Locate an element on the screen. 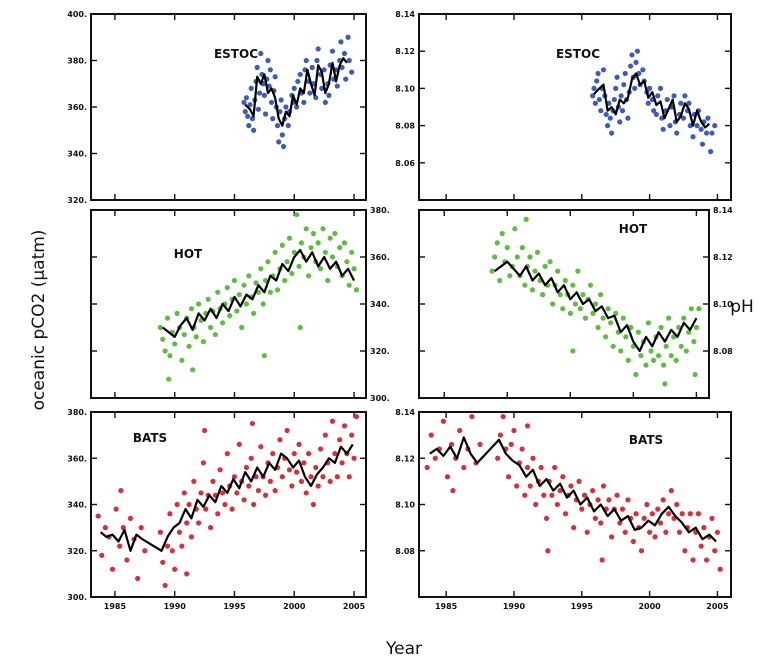 This screenshot has width=784, height=660. panel-hot-ph: 8.08 8.10 8.12 8.14 HOT is located at coordinates (575, 302).